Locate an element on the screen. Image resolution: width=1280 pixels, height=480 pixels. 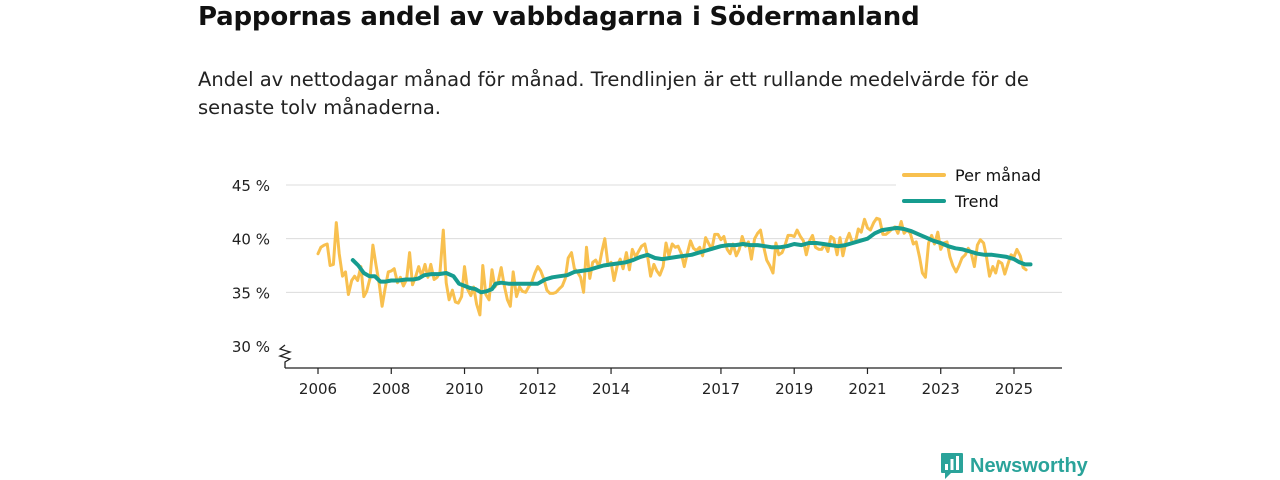
legend-background is located at coordinates (979, 188).